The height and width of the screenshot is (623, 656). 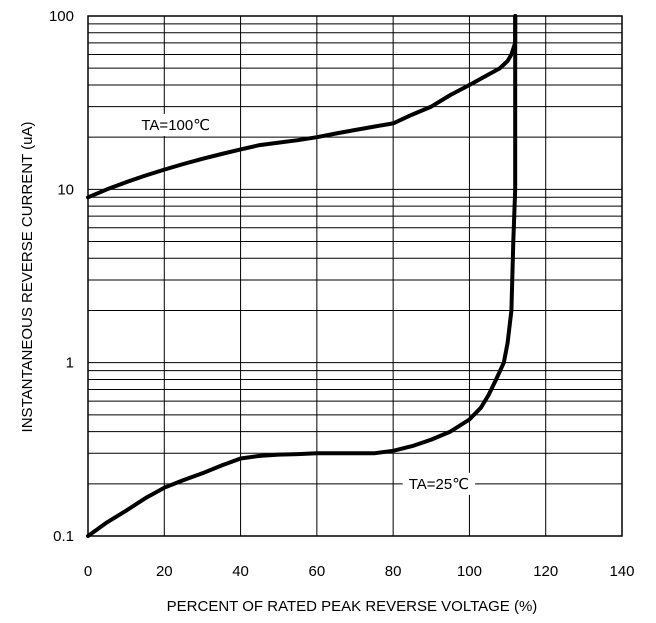 I want to click on y-axis-title: INSTANTANEOUS REVERSE CURRENT (uA), so click(x=27, y=277).